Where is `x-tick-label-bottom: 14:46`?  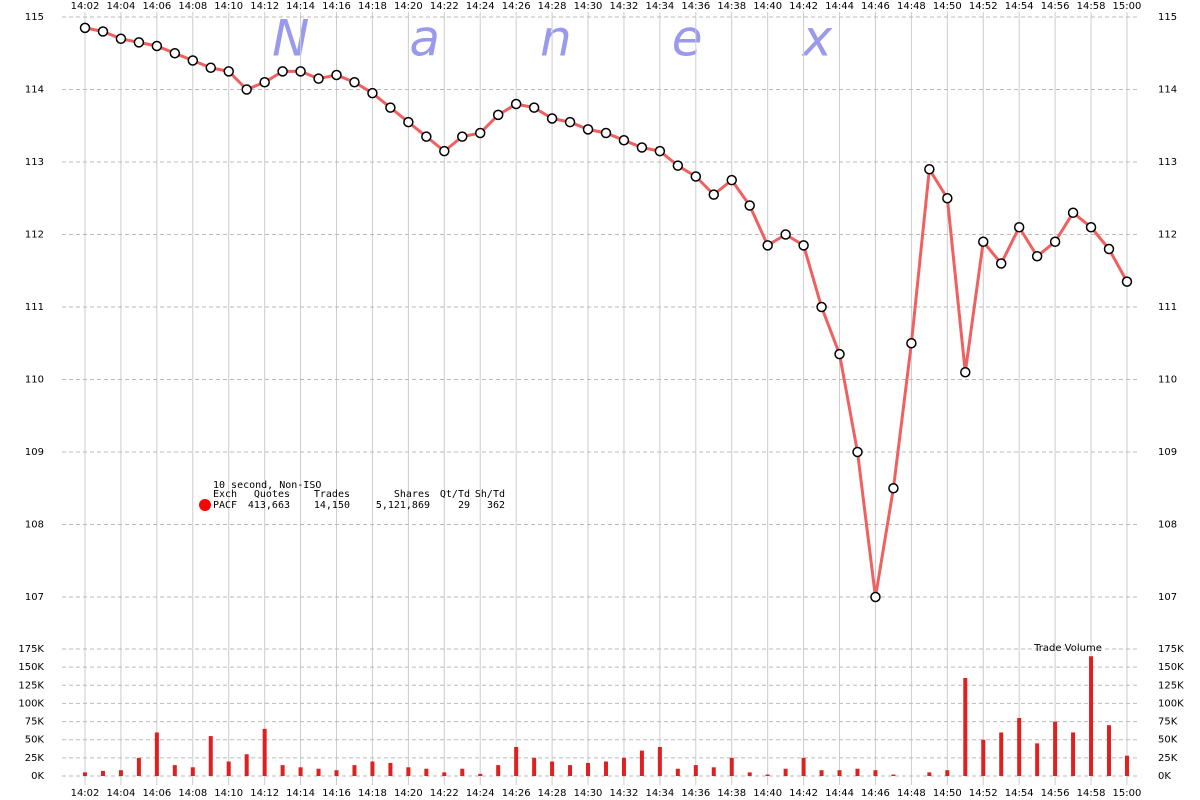 x-tick-label-bottom: 14:46 is located at coordinates (875, 793).